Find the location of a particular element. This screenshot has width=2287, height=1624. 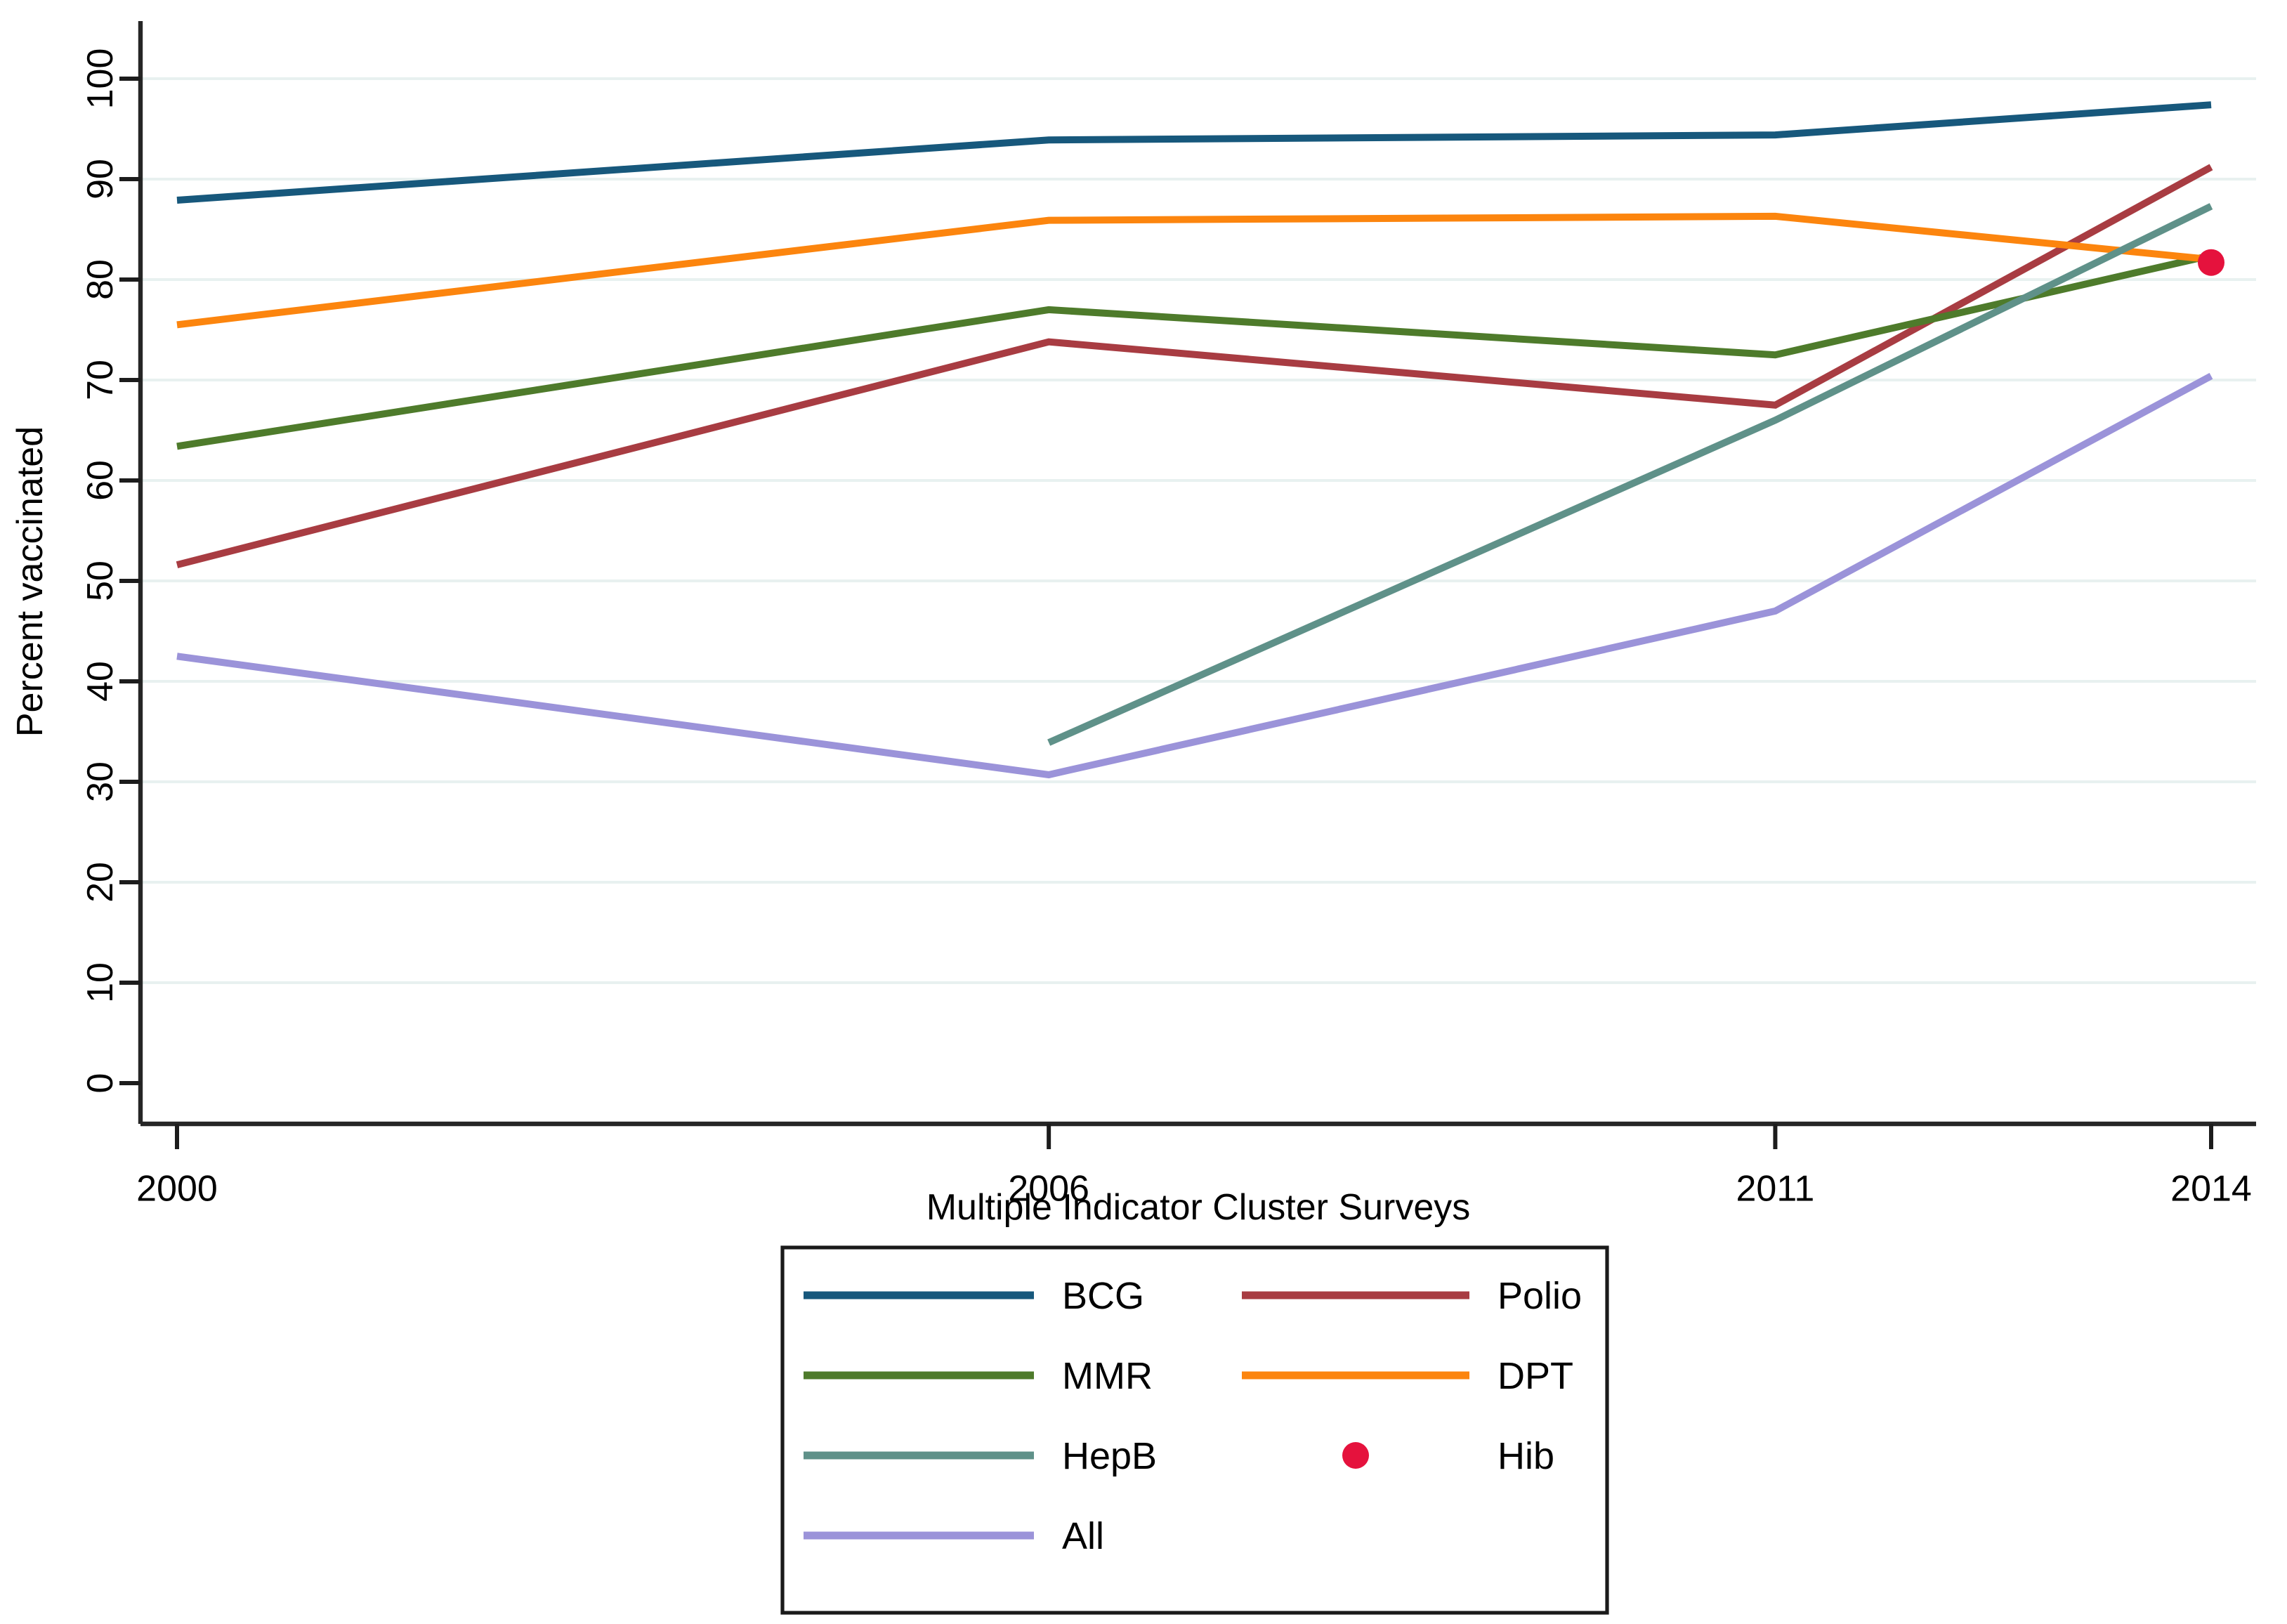

x-tick-label-2011: 2011 is located at coordinates (1775, 1188).